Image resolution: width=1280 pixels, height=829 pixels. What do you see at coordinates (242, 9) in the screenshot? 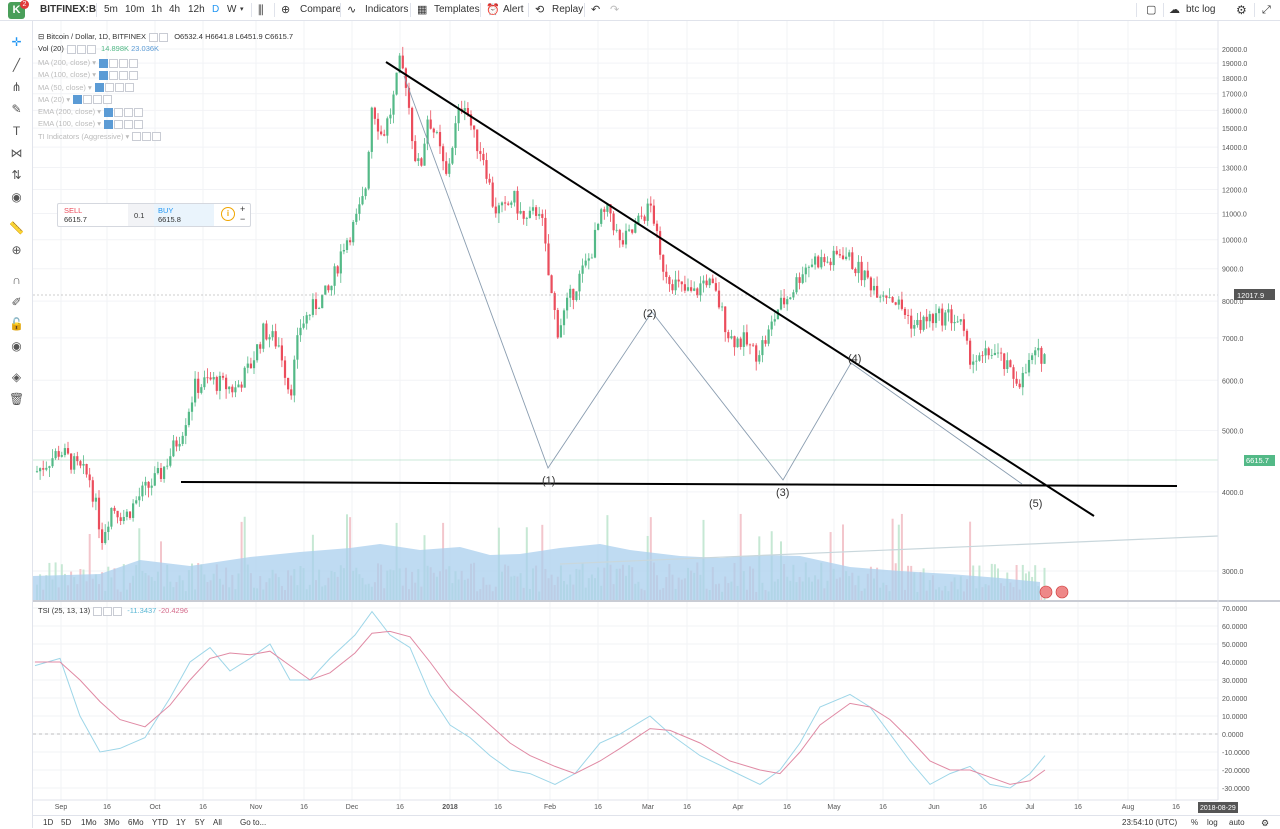
I see `chevron-down-icon: ▾` at bounding box center [242, 9].